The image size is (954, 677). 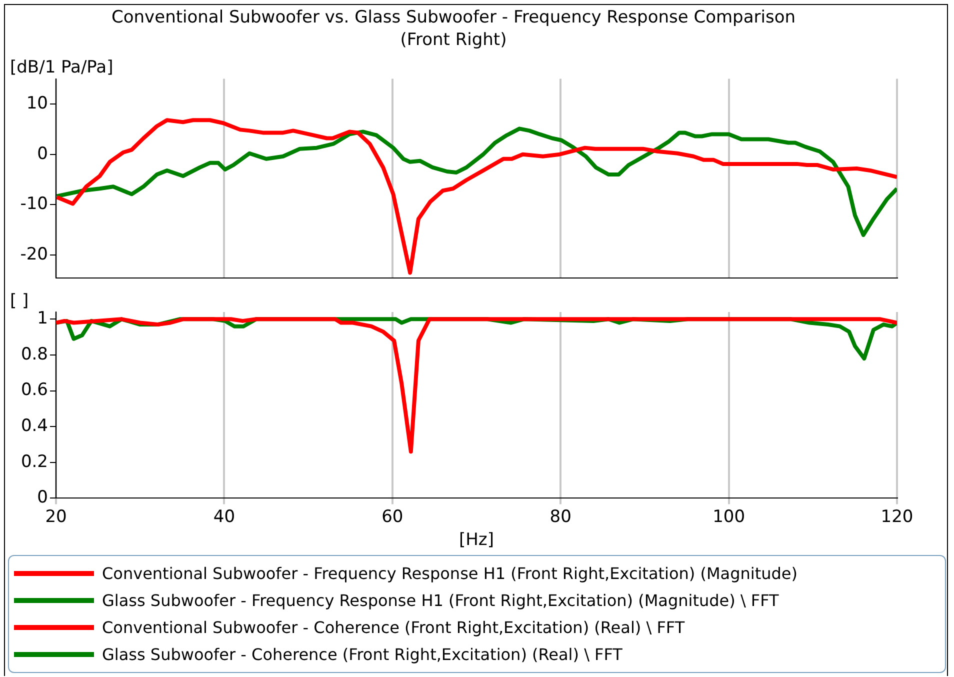 I want to click on x-tick-label: 40, so click(x=224, y=516).